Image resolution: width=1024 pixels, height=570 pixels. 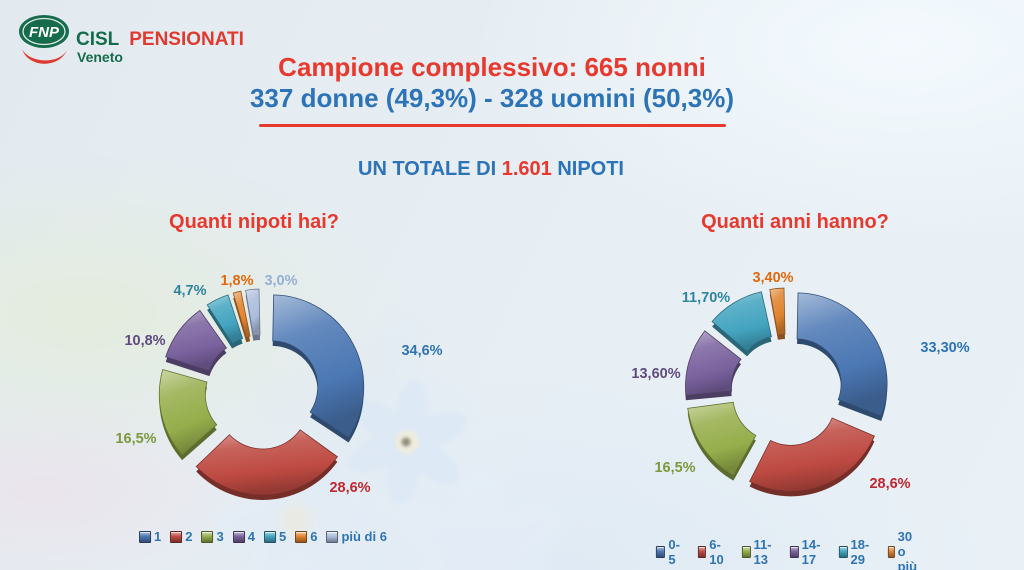 What do you see at coordinates (189, 536) in the screenshot?
I see `legend-label: 2` at bounding box center [189, 536].